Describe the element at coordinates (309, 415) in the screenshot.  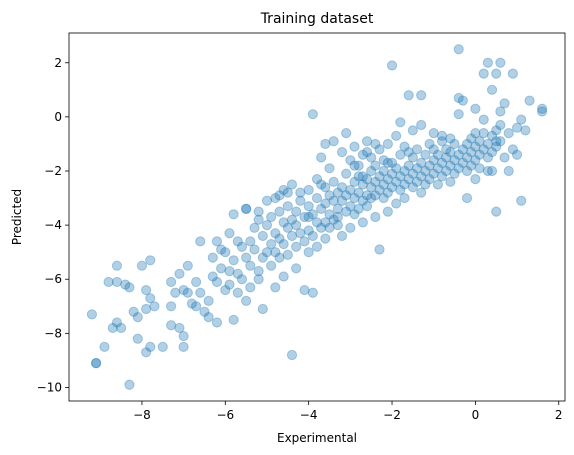
I see `x-tick-label: −4` at that location.